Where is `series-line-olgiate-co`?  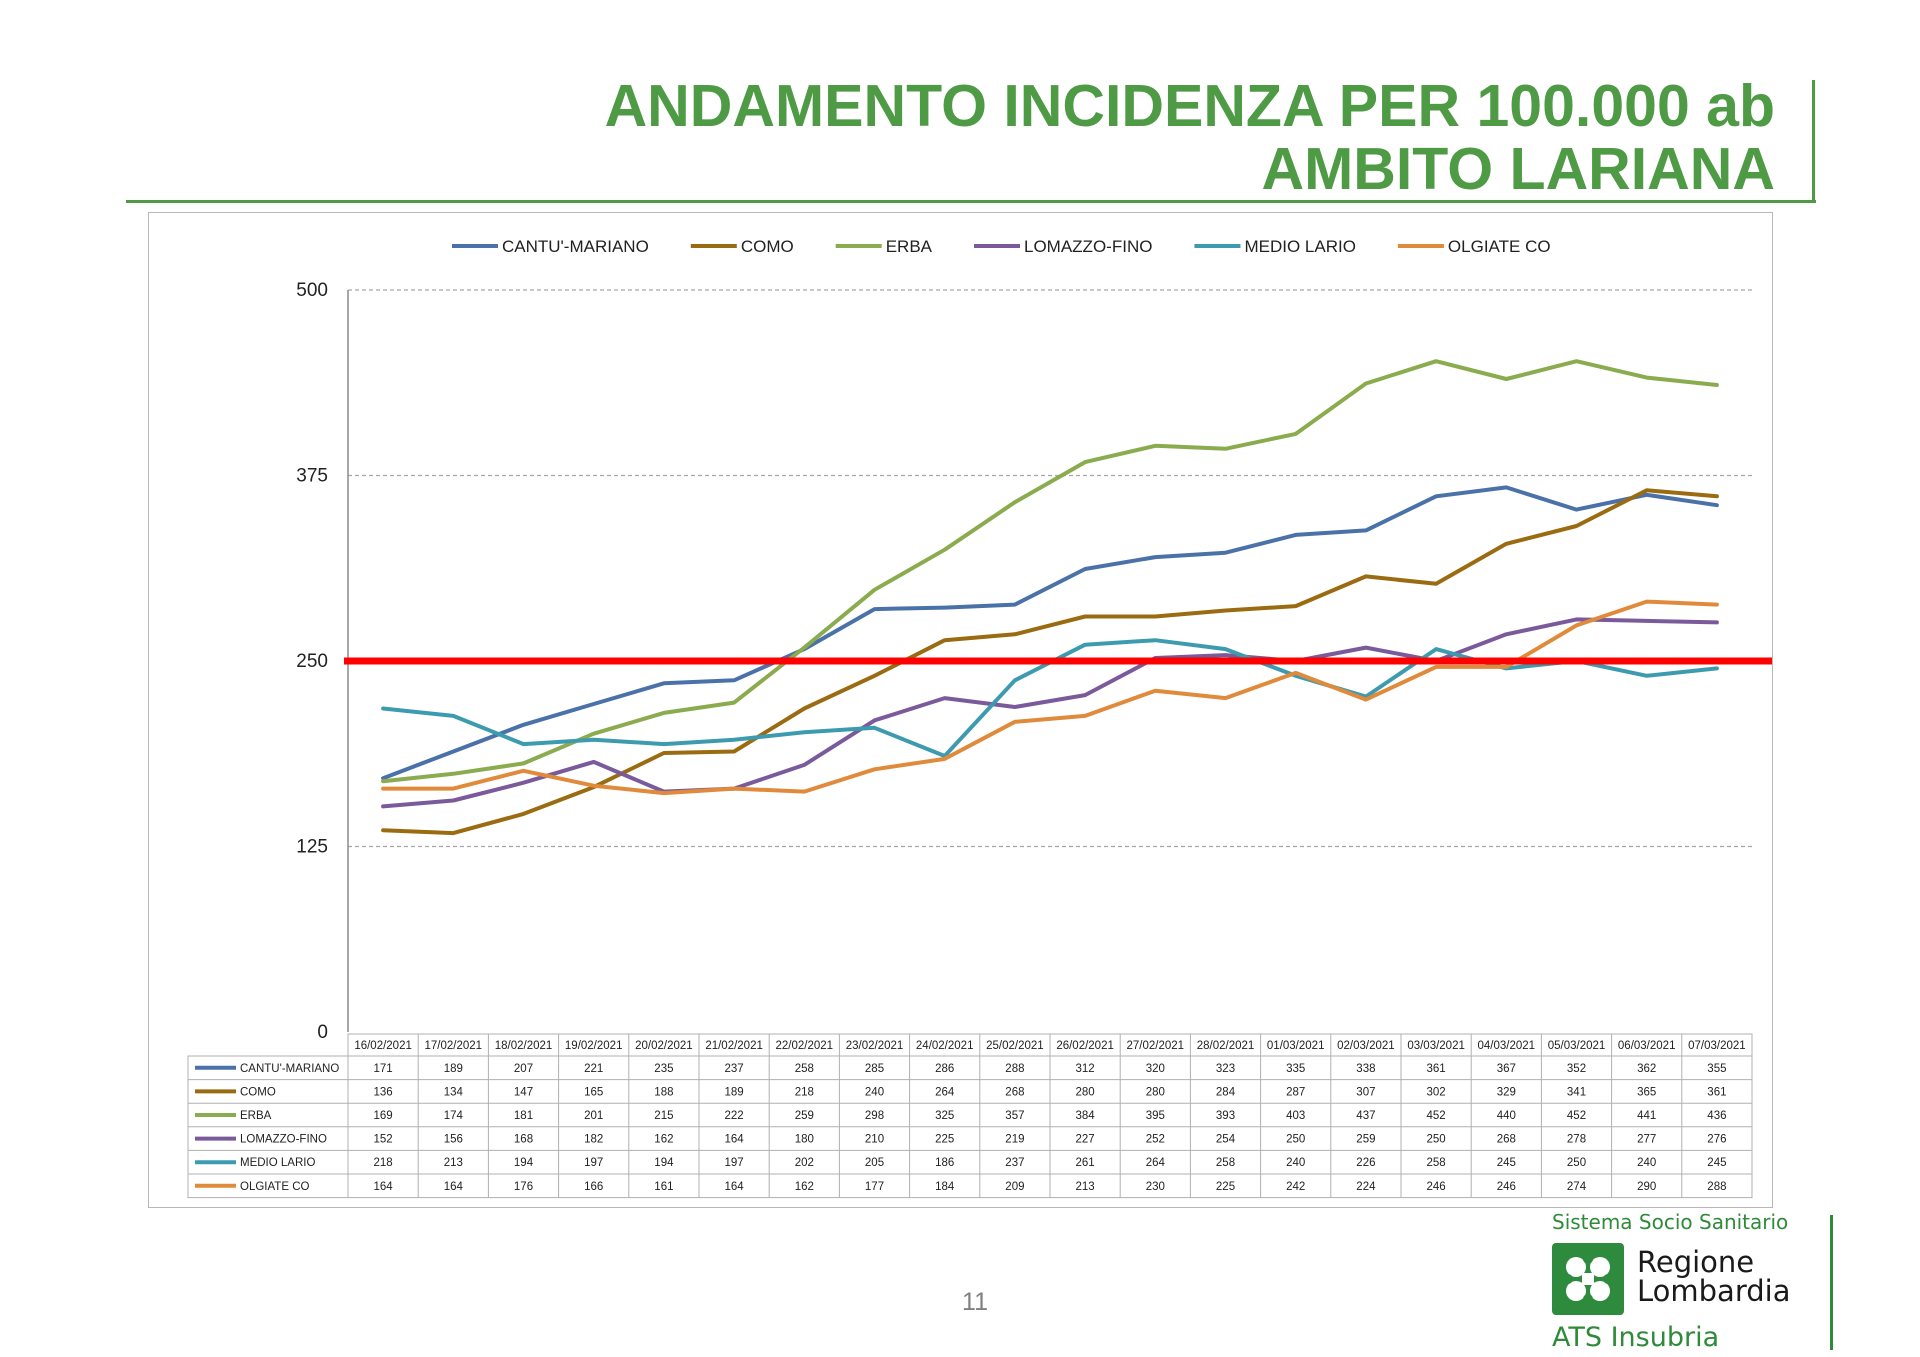
series-line-olgiate-co is located at coordinates (1050, 697).